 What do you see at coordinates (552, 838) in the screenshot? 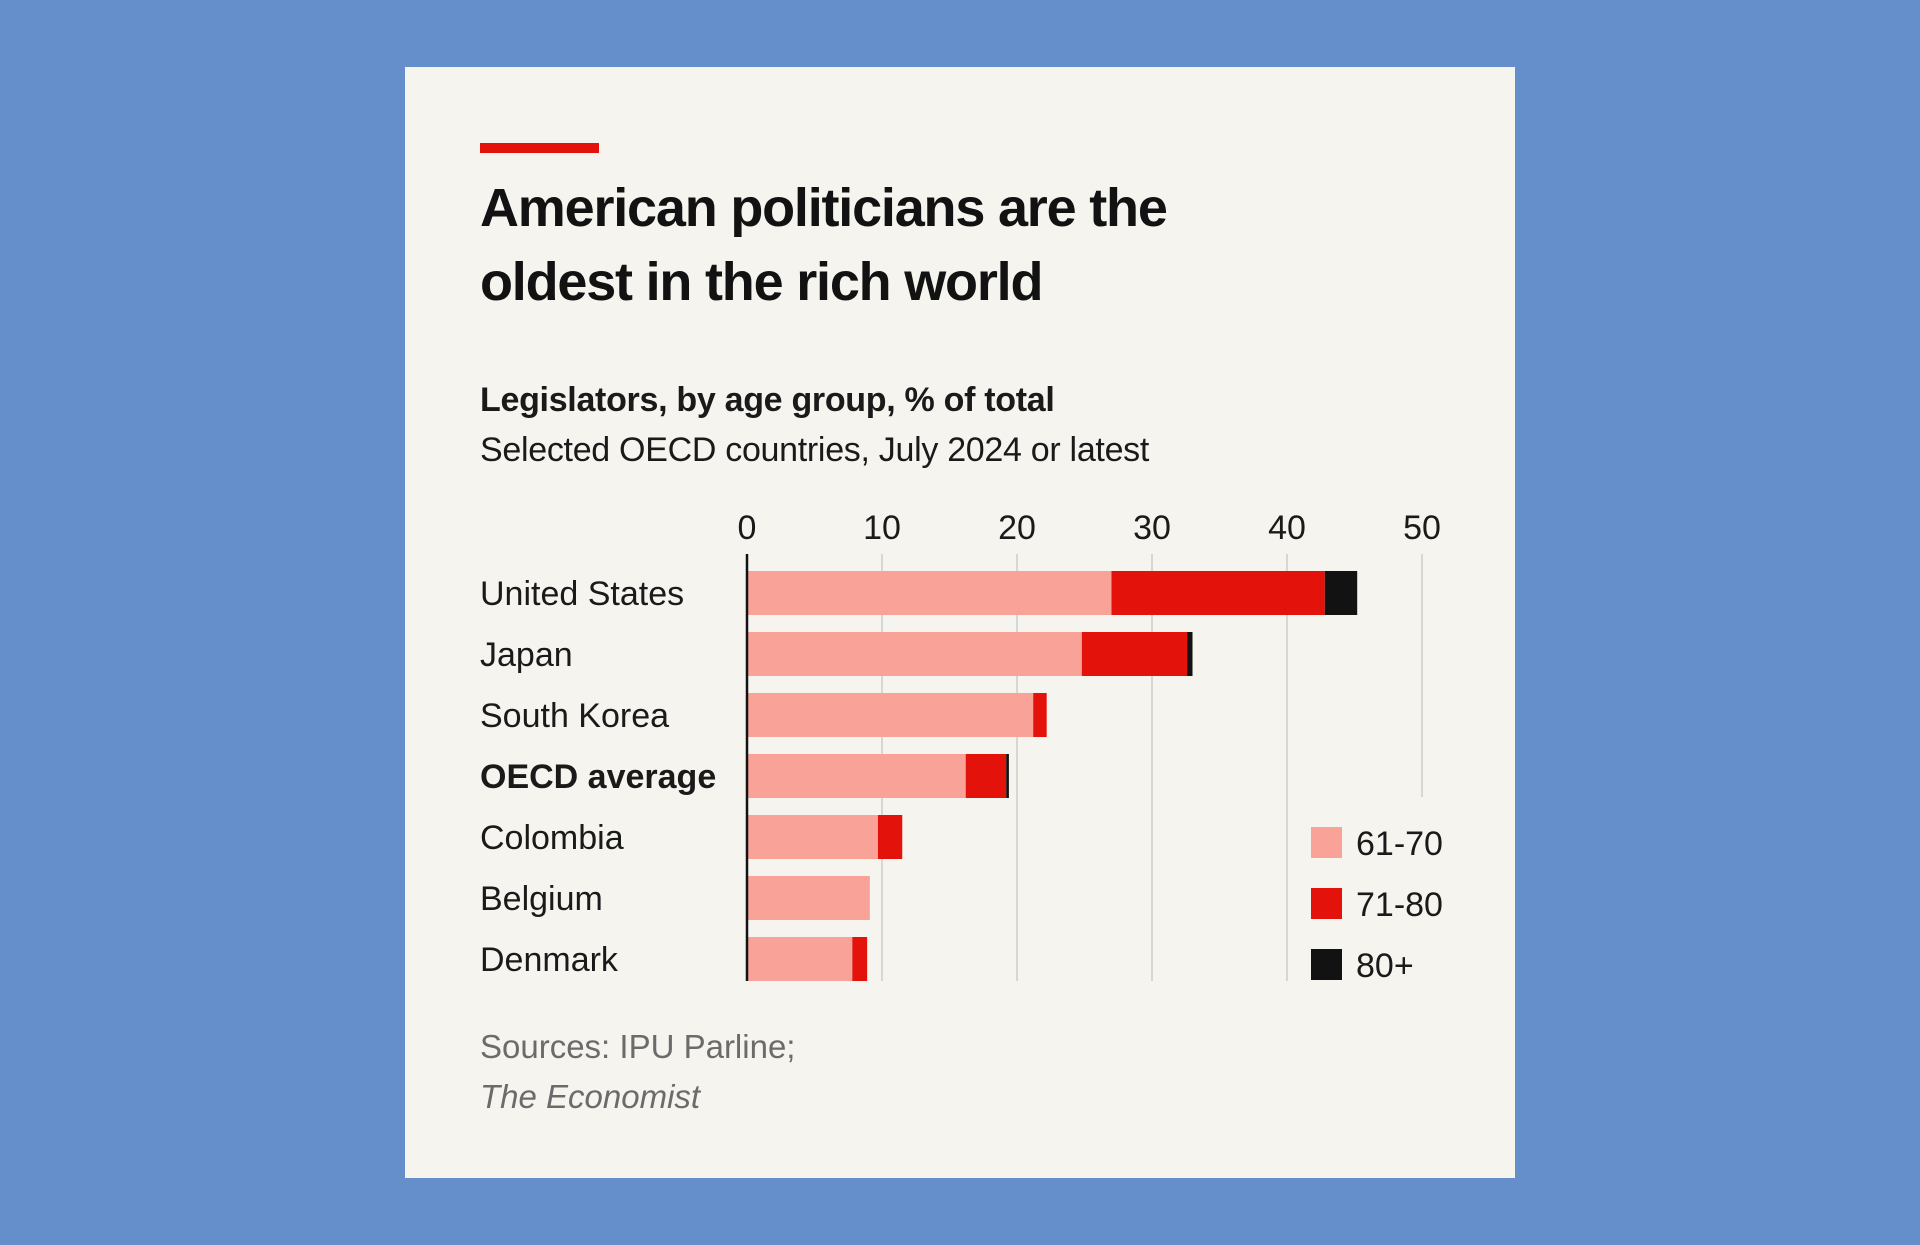
I see `category-label-colombia: Colombia` at bounding box center [552, 838].